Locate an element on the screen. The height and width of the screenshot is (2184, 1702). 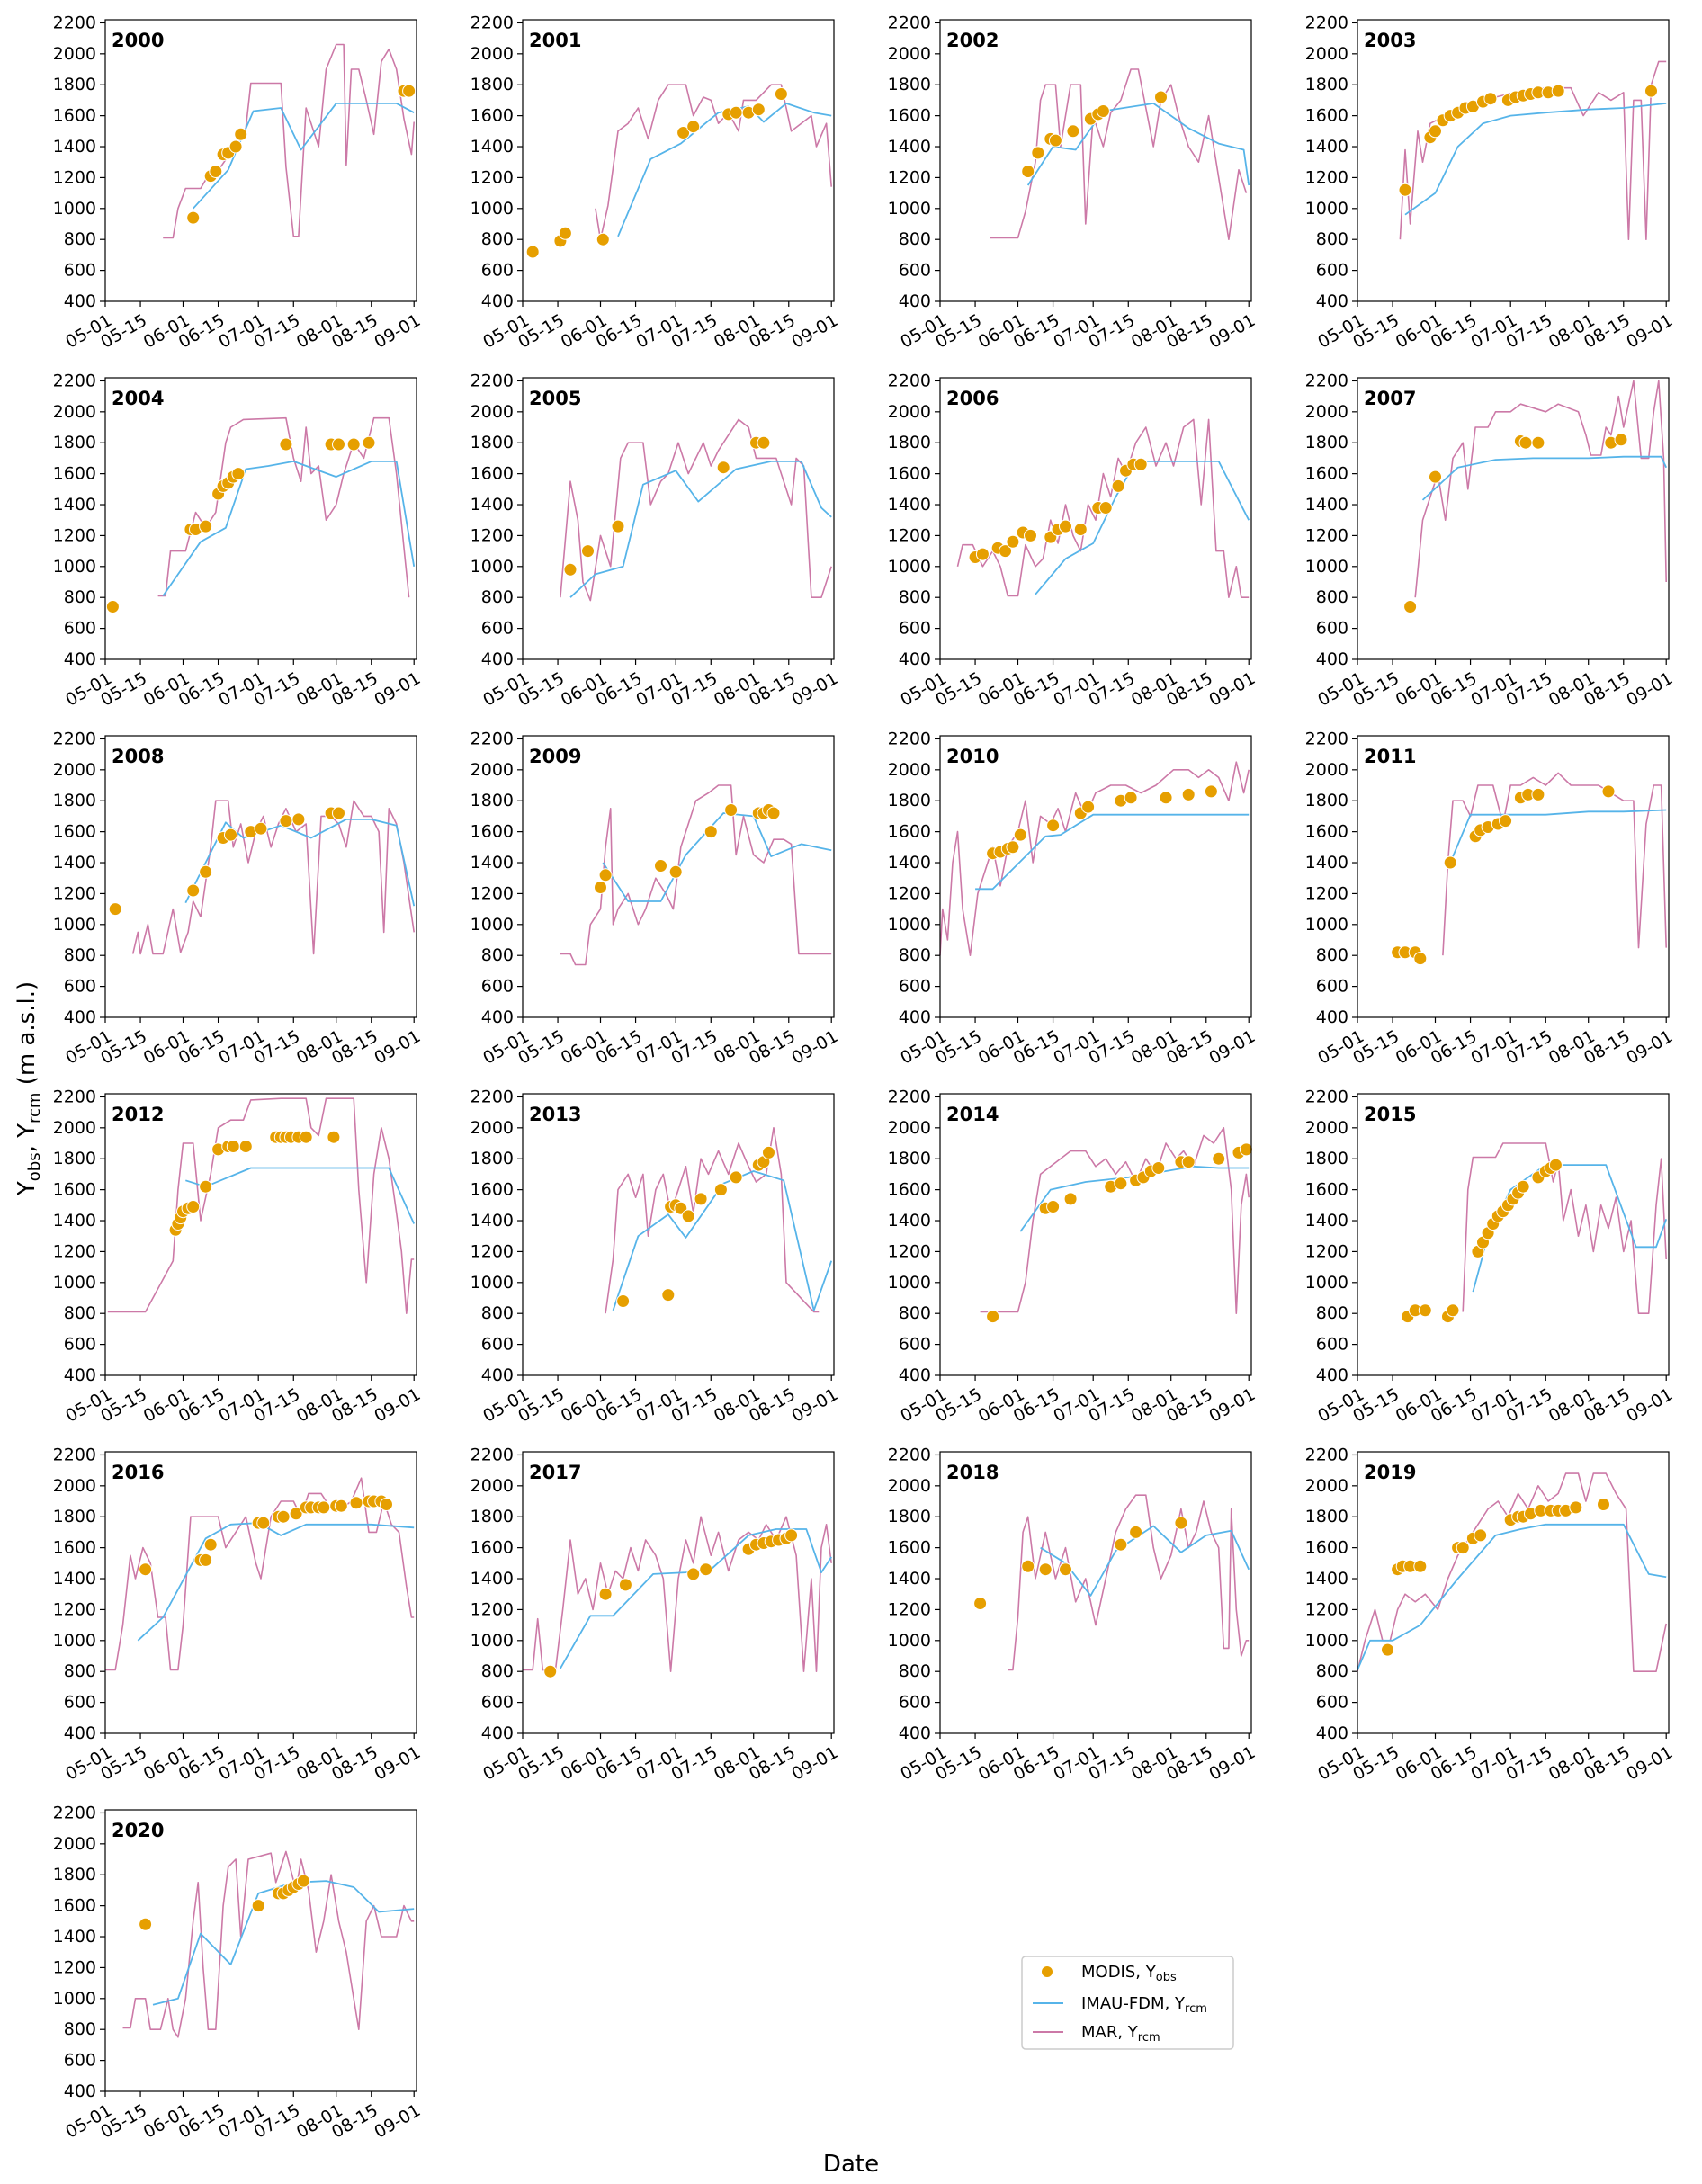
x-axis-label: Date is located at coordinates (851, 2165).